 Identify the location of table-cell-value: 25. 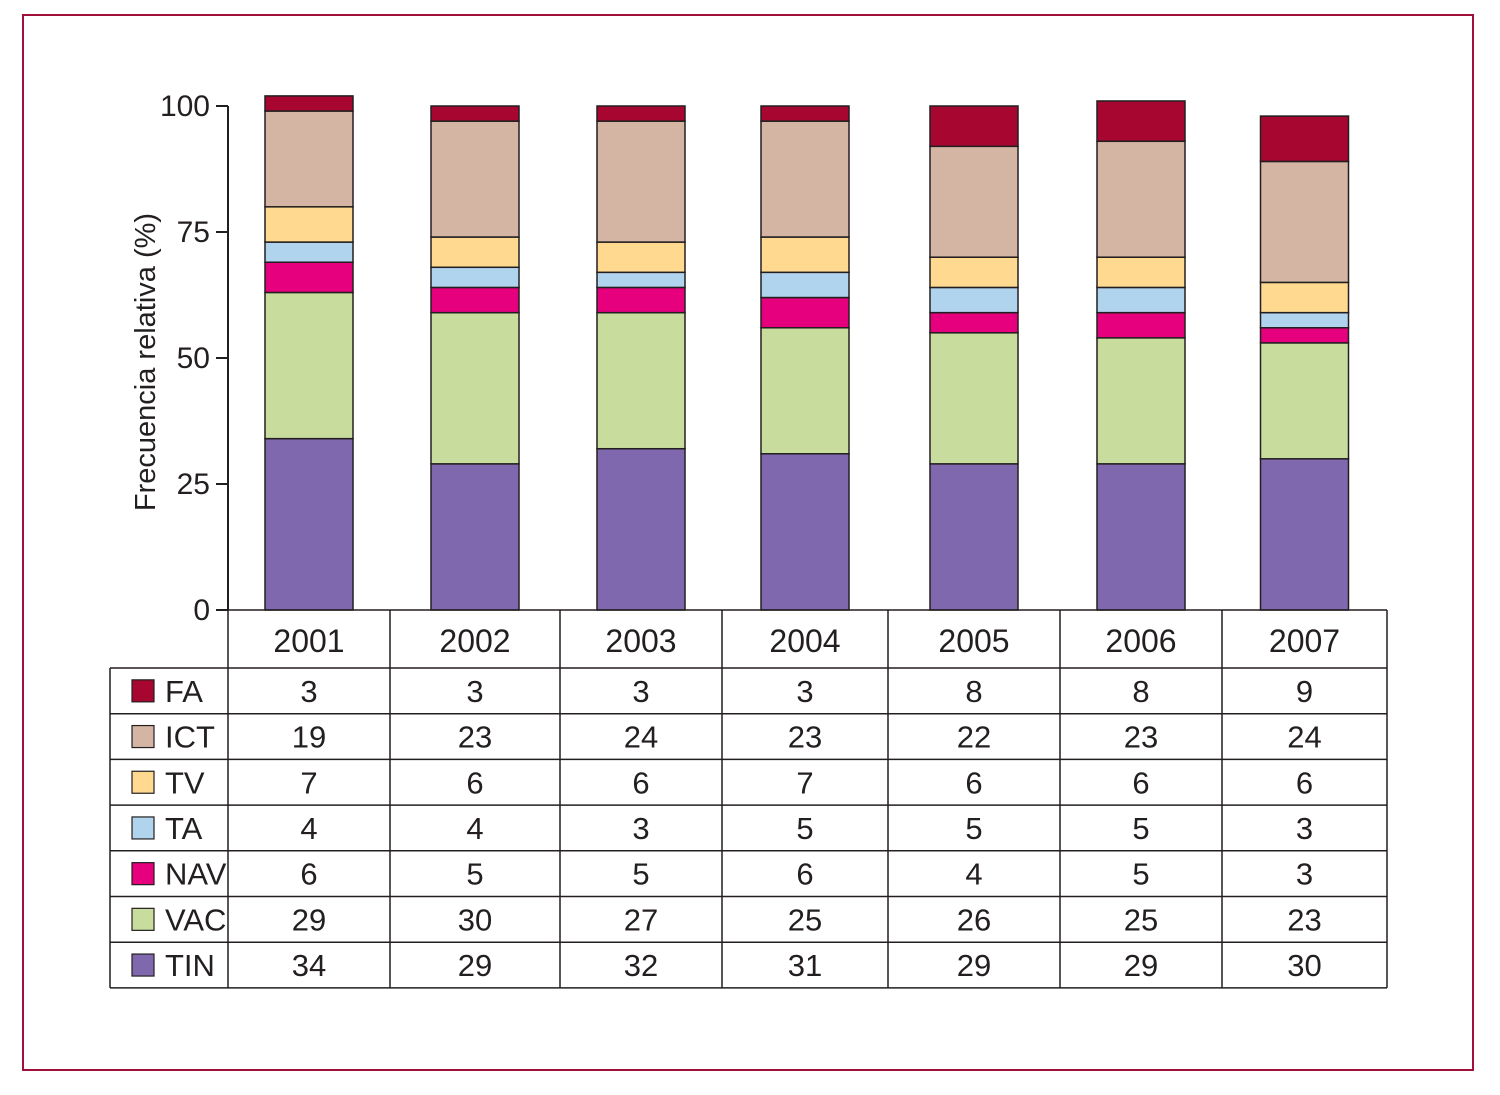
(1141, 919).